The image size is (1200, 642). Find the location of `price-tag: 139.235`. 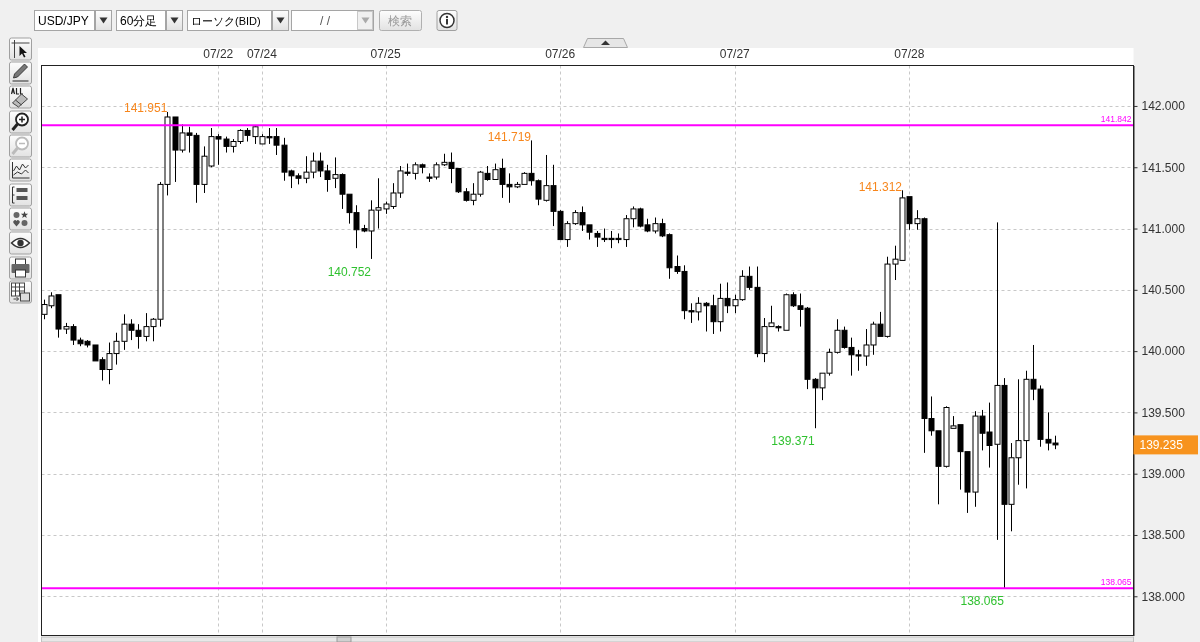

price-tag: 139.235 is located at coordinates (1165, 445).